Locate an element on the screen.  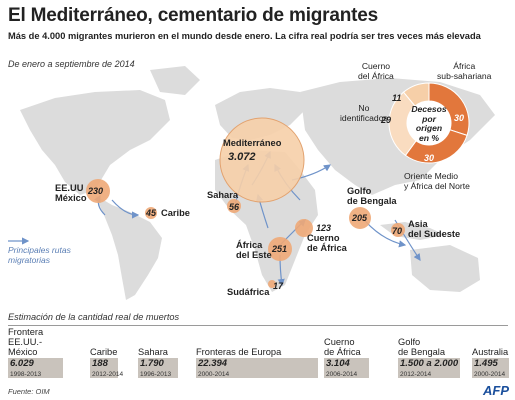
estimate-label: Golfo de Bengala is located at coordinates (422, 347).